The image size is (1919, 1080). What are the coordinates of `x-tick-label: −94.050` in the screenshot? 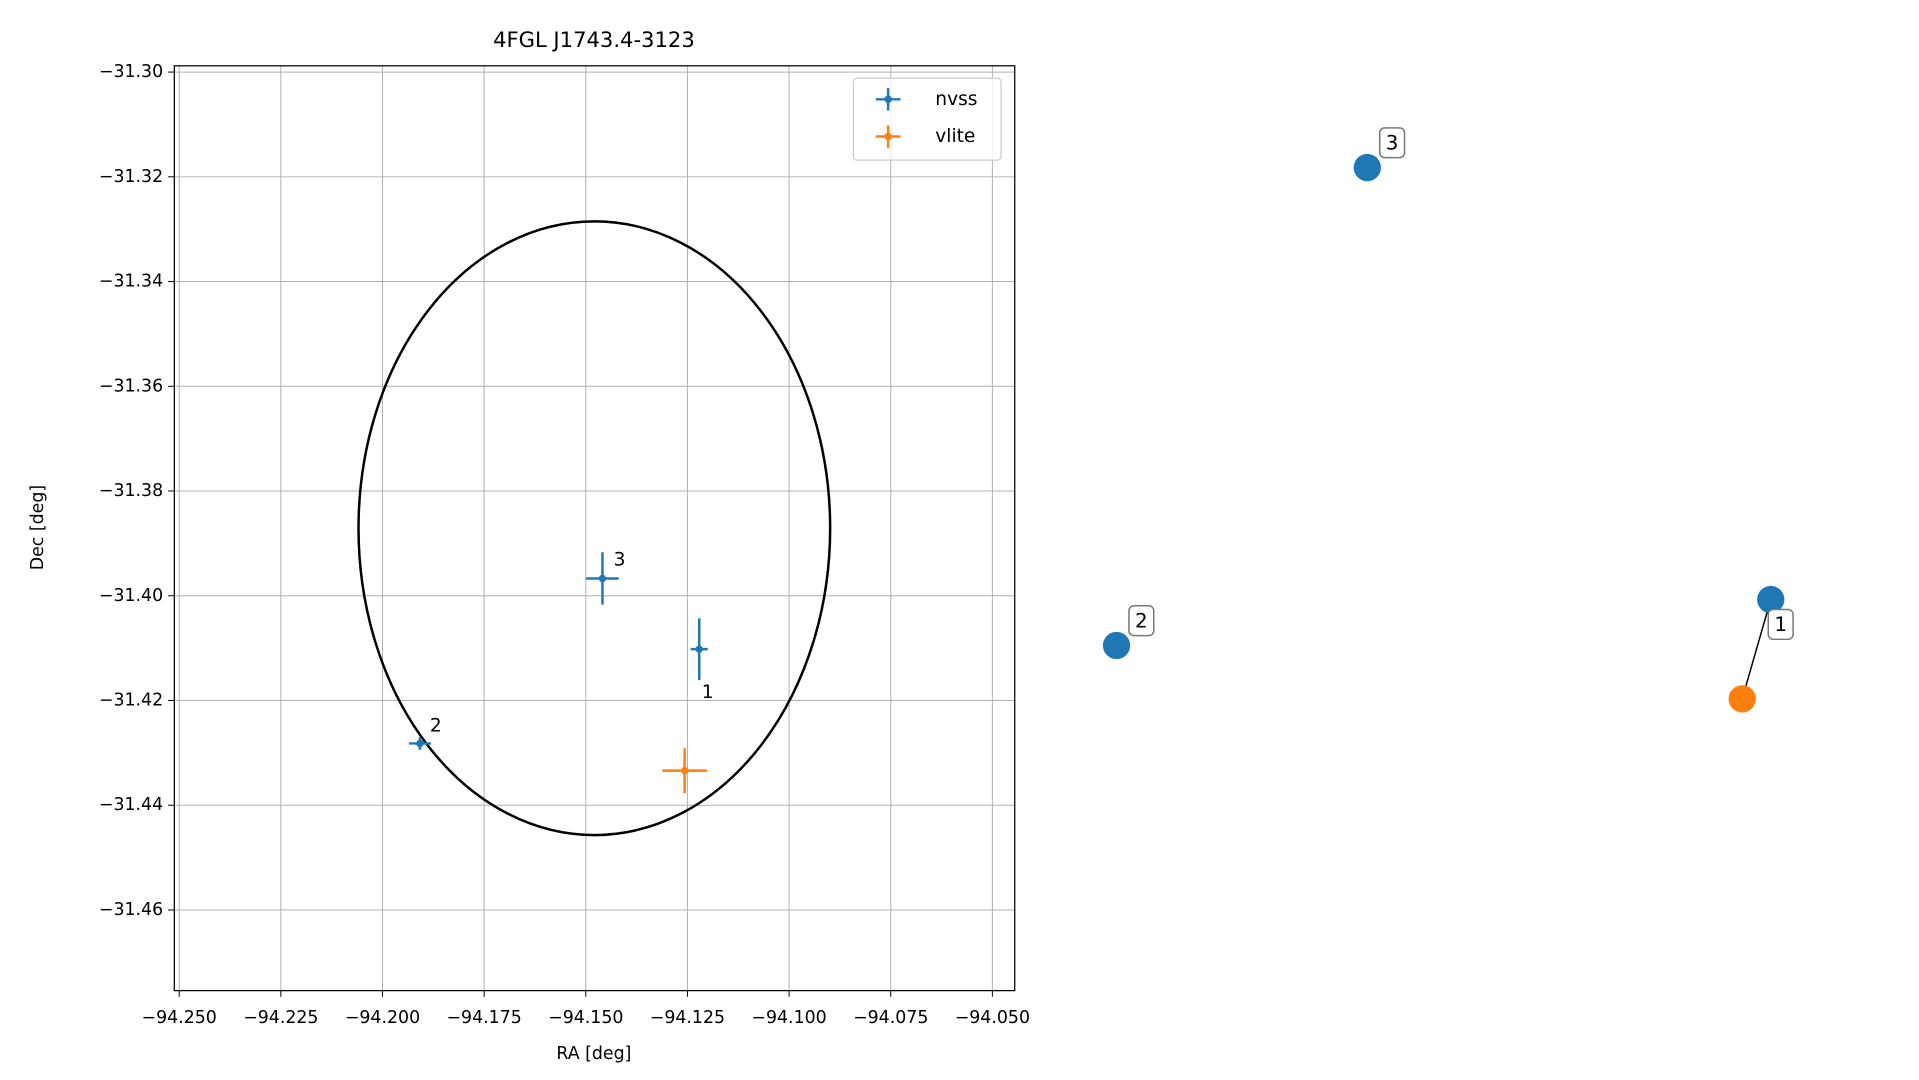 It's located at (992, 1018).